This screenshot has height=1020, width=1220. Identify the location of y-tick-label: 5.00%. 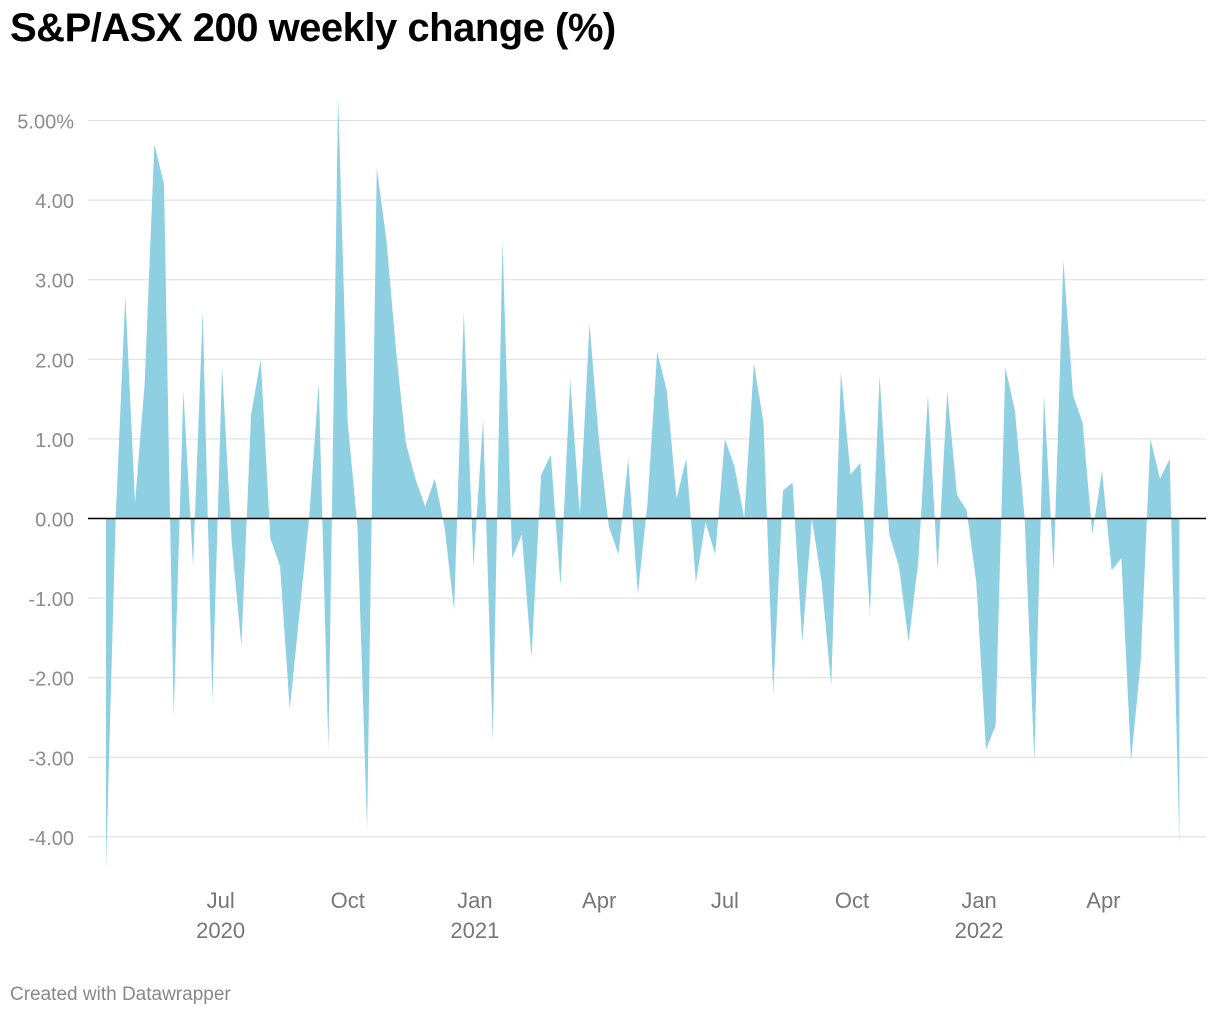
(45, 123).